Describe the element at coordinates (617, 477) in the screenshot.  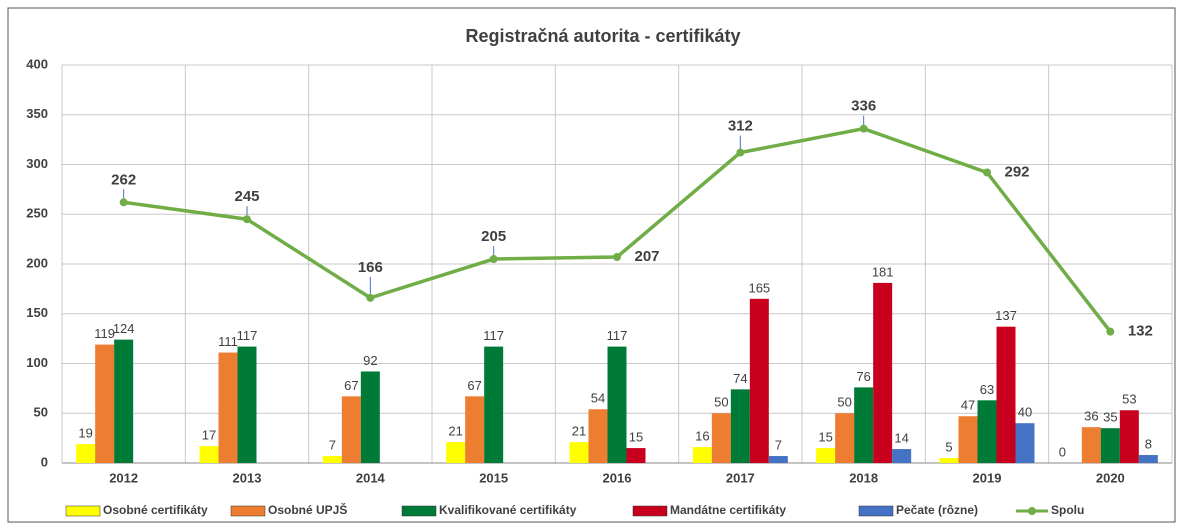
I see `x-tick-label: 2016` at that location.